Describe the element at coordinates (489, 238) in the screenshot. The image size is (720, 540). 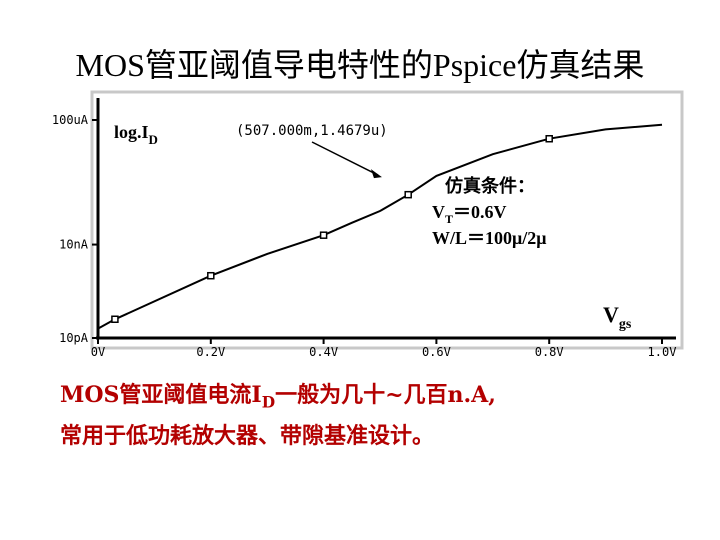
I see `conditions-wl: W/L＝100μ/2μ` at that location.